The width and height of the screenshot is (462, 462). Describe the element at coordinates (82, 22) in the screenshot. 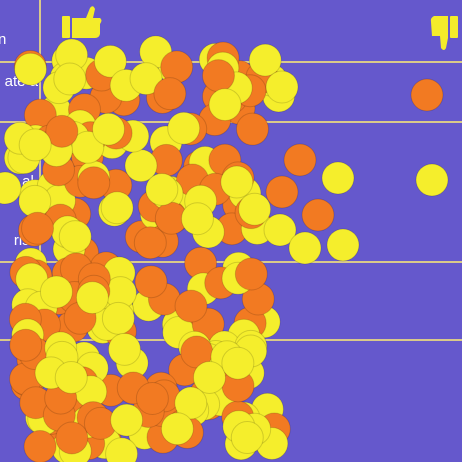

I see `thumbs-up-icon` at that location.